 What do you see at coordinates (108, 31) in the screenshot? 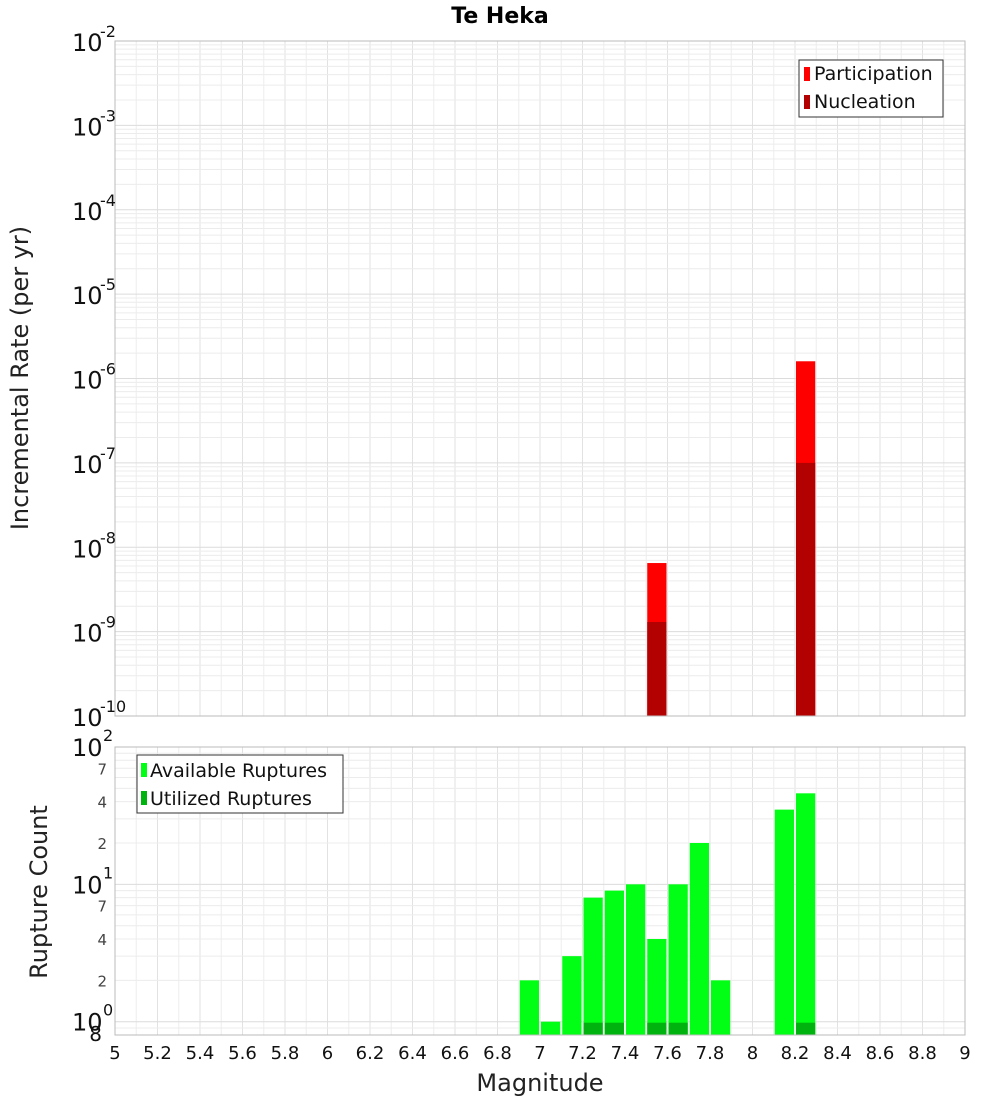
I see `rate-y-tick-exponent: -2` at bounding box center [108, 31].